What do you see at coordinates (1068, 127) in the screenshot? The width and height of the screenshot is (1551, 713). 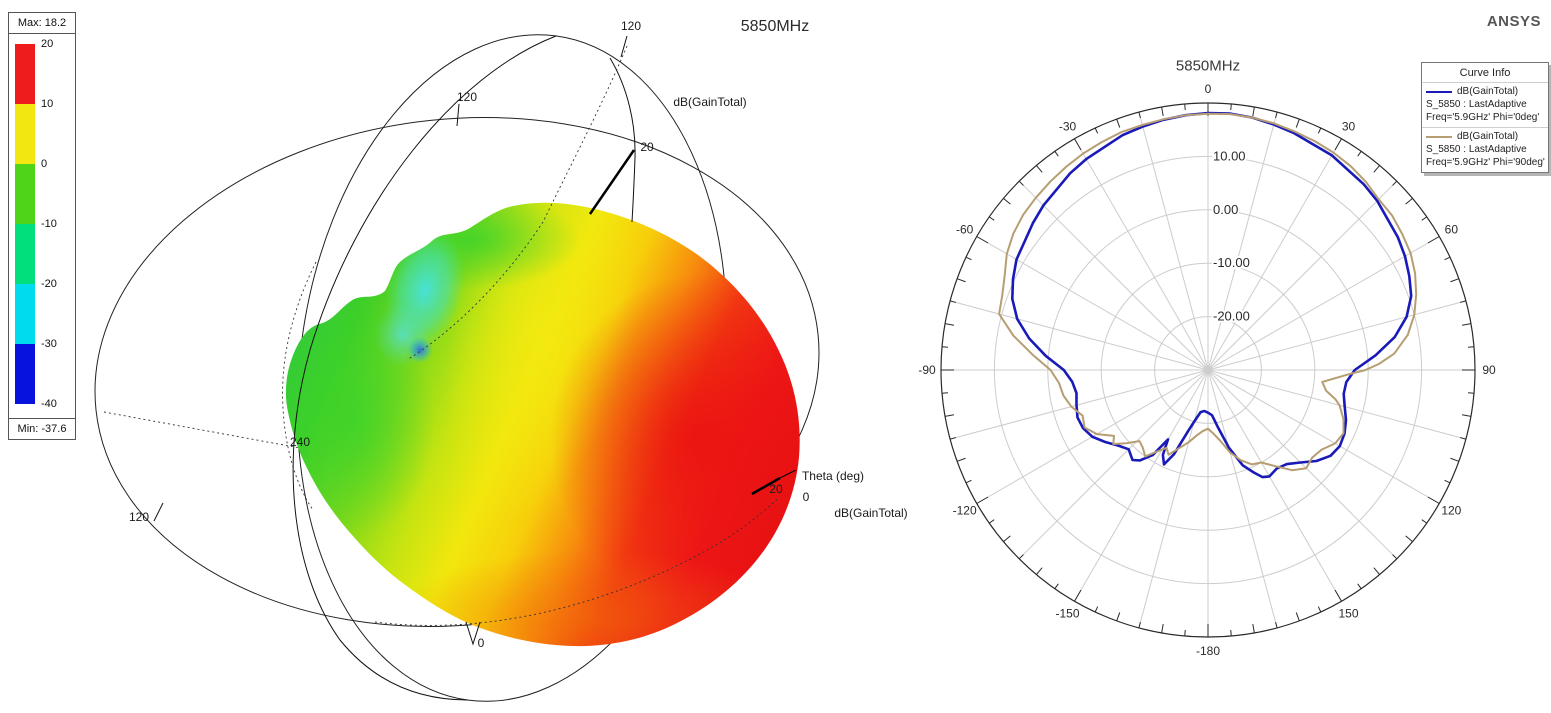 I see `polar-angle-label: -30` at bounding box center [1068, 127].